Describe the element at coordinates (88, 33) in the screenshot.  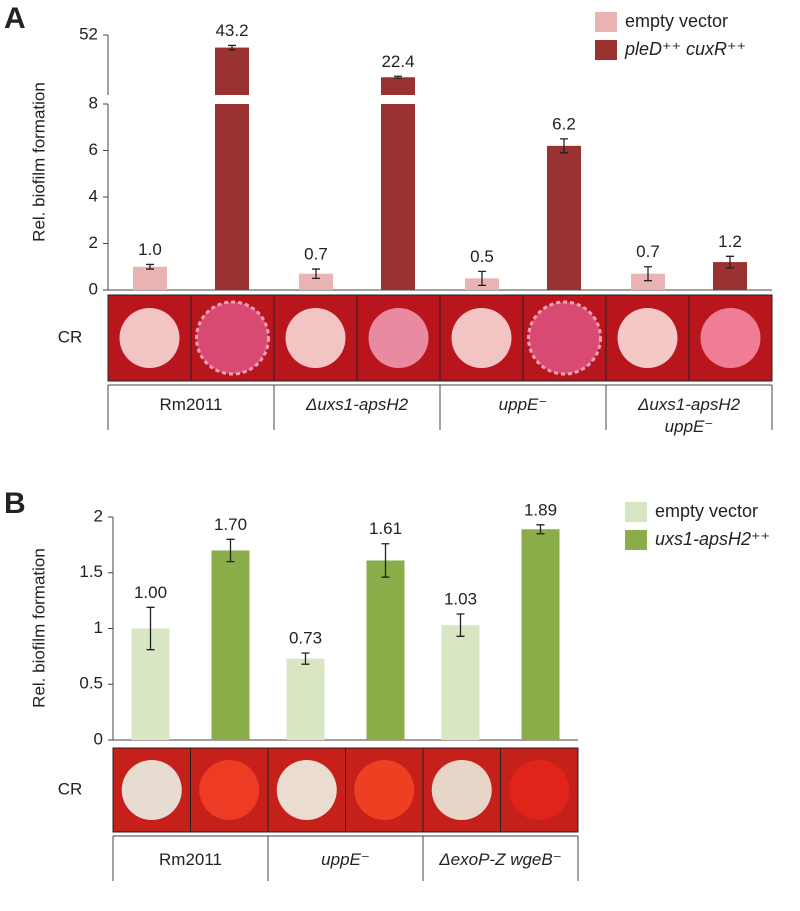
I see `y-tick-label: 52` at that location.